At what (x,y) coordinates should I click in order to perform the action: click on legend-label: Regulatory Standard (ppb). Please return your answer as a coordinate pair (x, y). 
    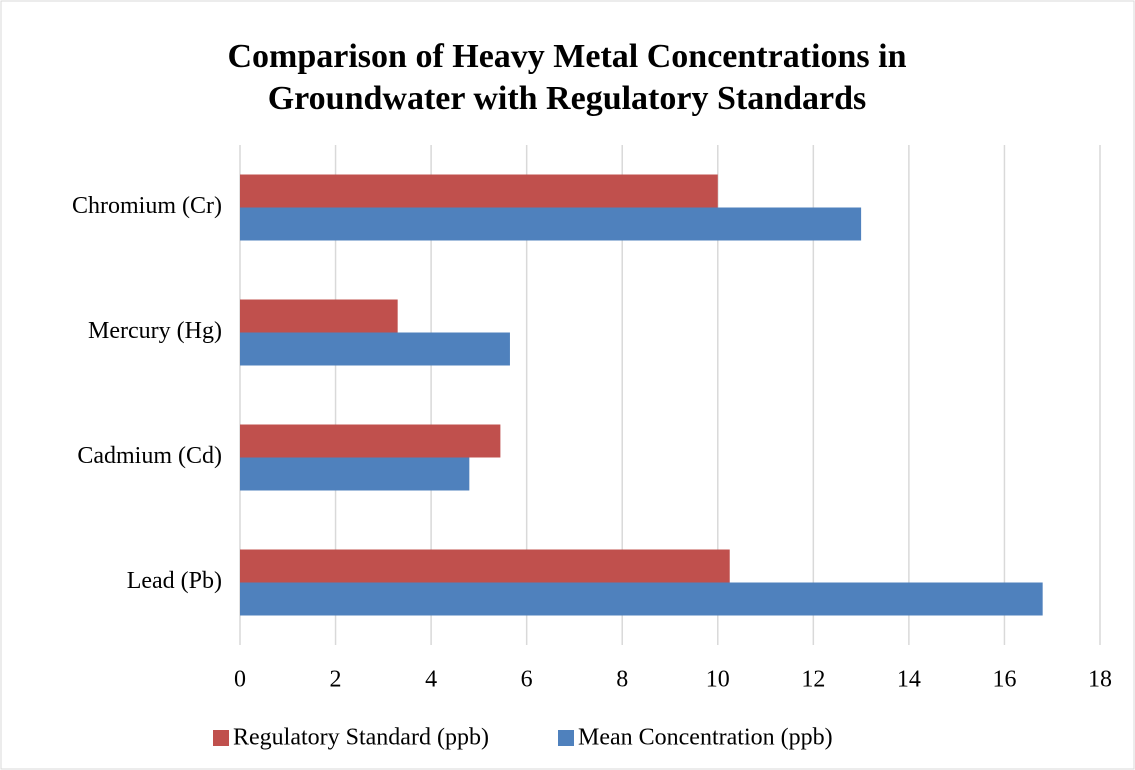
    Looking at the image, I should click on (361, 738).